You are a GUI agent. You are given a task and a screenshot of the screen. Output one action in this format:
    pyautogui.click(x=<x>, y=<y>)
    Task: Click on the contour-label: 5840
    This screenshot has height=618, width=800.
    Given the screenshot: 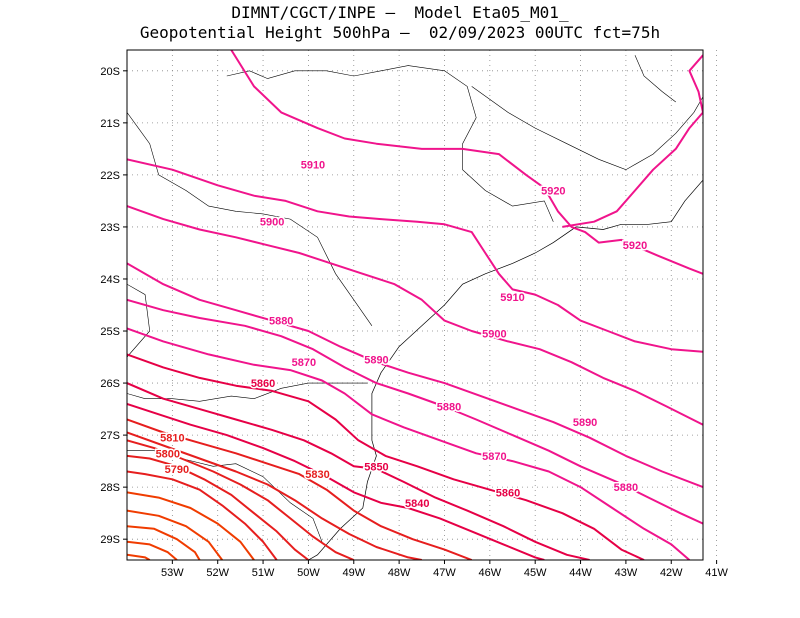 What is the action you would take?
    pyautogui.click(x=417, y=504)
    